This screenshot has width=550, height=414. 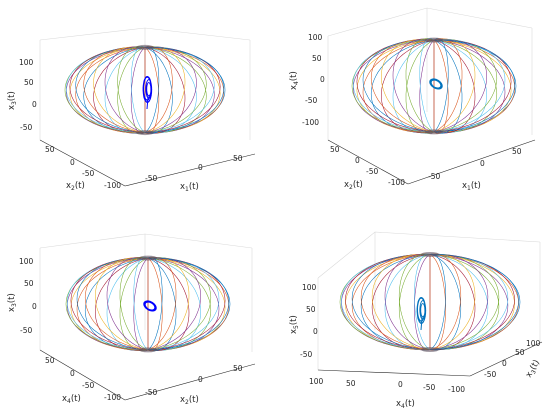 What do you see at coordinates (294, 324) in the screenshot?
I see `z-axis-label: x5(t)` at bounding box center [294, 324].